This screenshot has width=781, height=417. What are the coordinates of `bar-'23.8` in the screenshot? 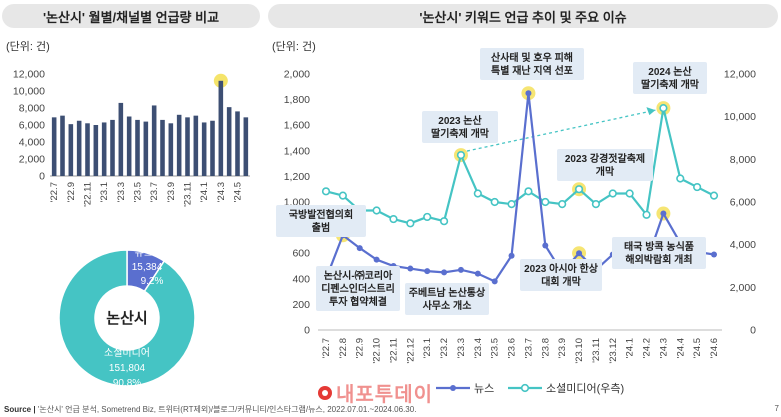 It's located at (162, 147).